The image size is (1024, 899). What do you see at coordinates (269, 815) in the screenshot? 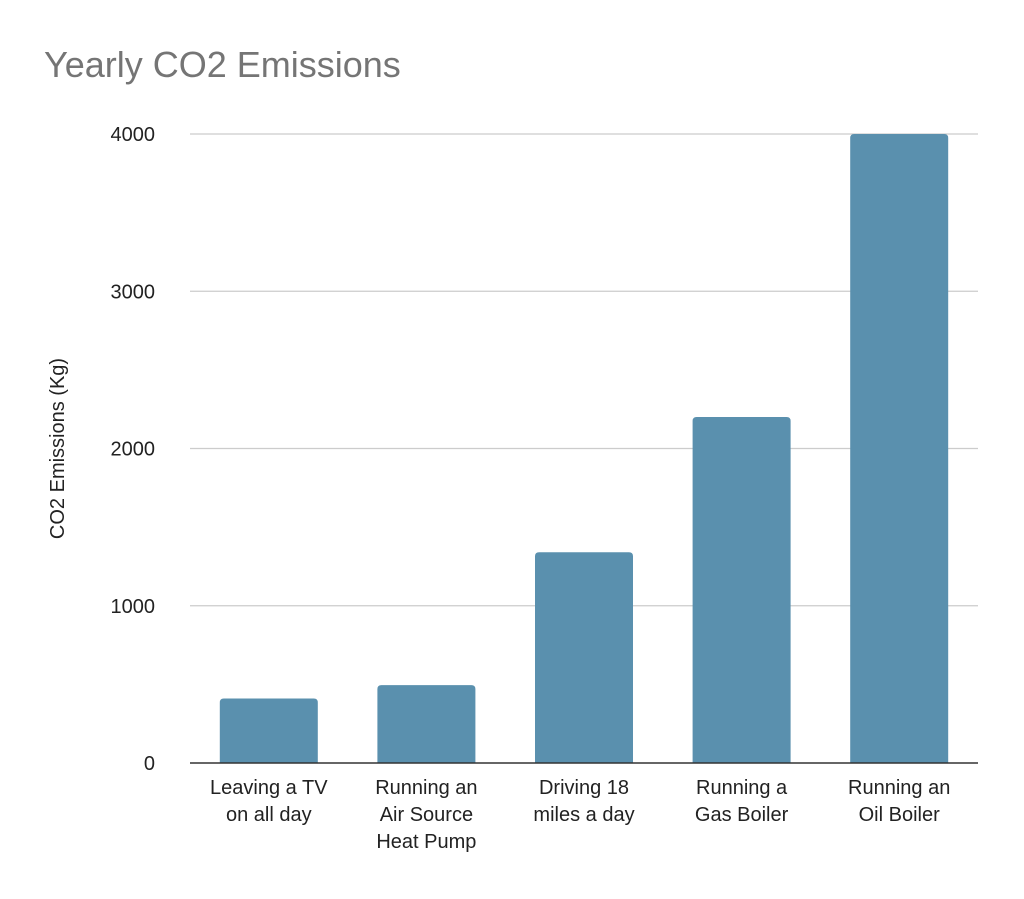
I see `x-tick-label: on all day` at bounding box center [269, 815].